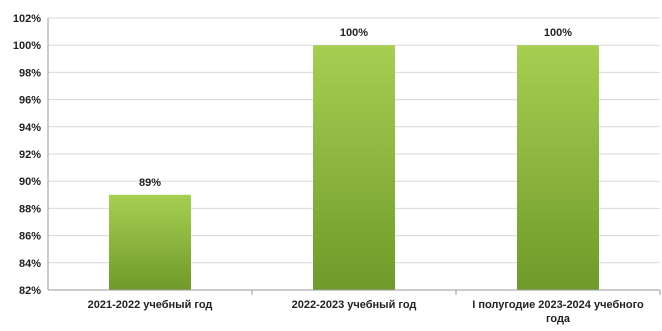 The height and width of the screenshot is (331, 662). Describe the element at coordinates (558, 312) in the screenshot. I see `x-category-label: I полугодие 2023-2024 учебного года` at that location.